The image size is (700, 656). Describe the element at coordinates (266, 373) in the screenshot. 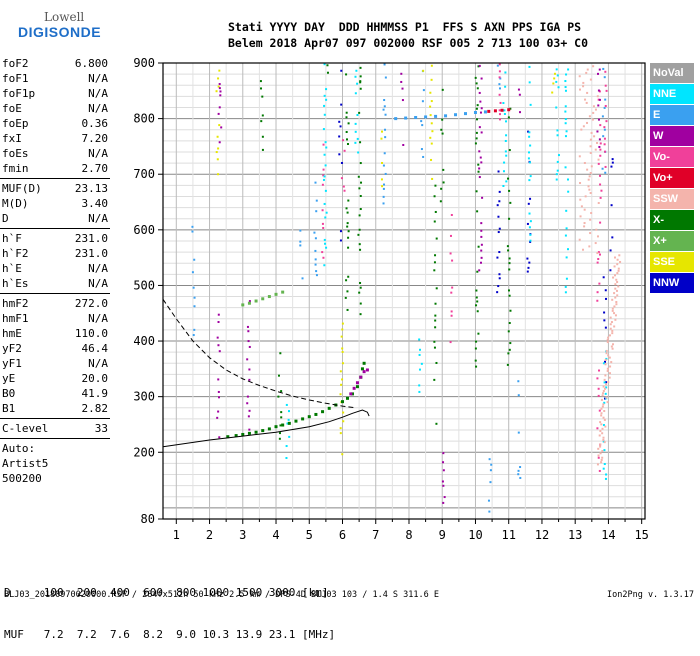

I see `electron-density-profiles` at that location.